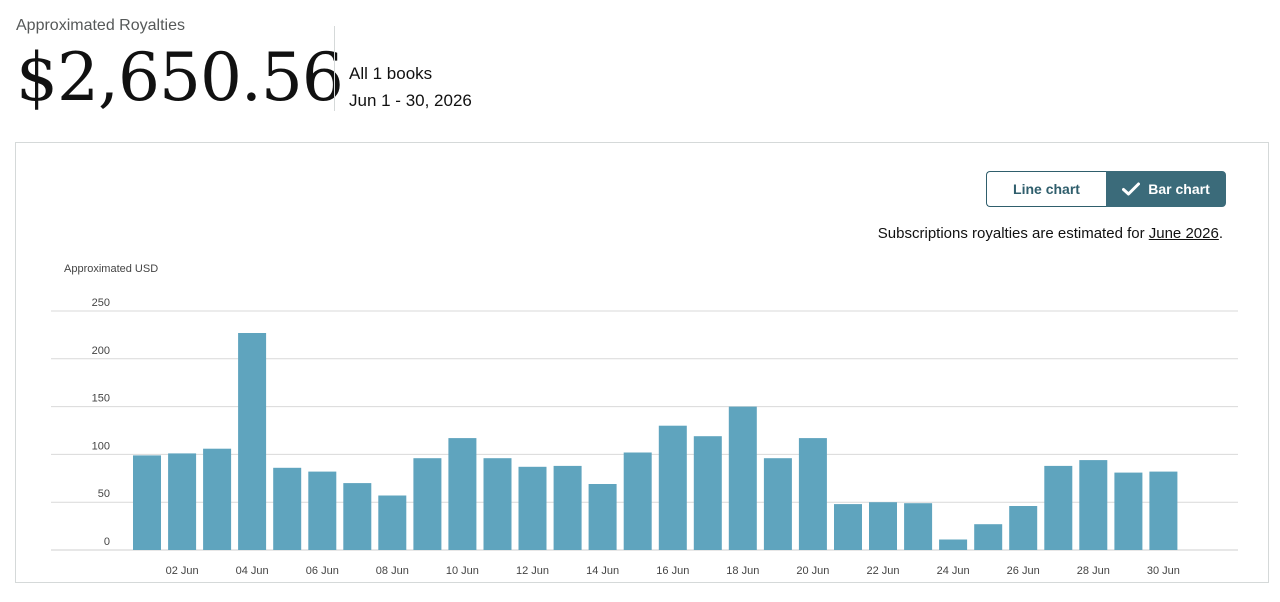  What do you see at coordinates (101, 351) in the screenshot?
I see `y-tick-label: 200` at bounding box center [101, 351].